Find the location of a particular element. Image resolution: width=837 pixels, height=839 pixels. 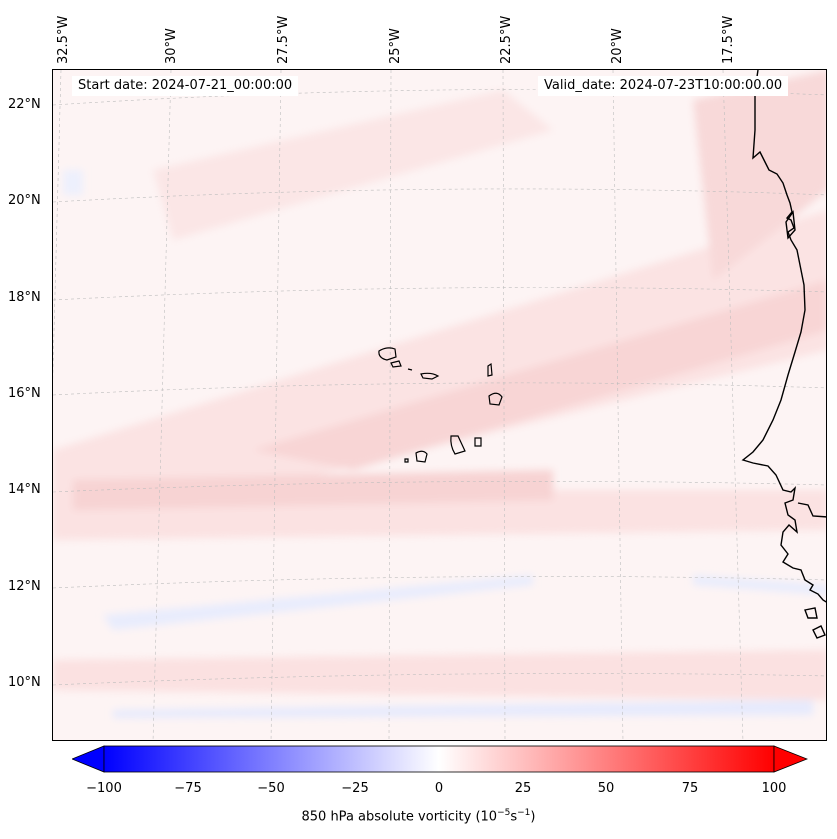

lat-label: 10°N is located at coordinates (24, 682).